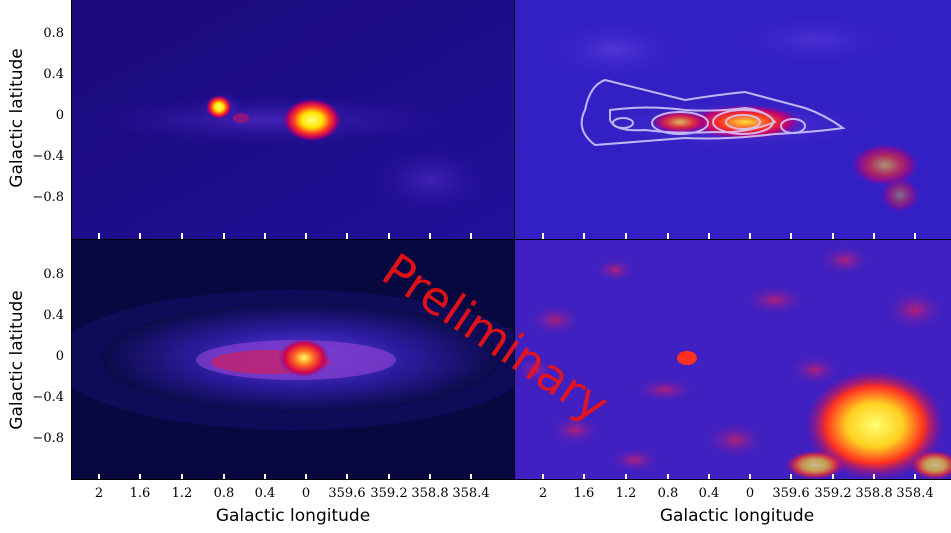 The width and height of the screenshot is (951, 533). What do you see at coordinates (514, 240) in the screenshot?
I see `panel-divider-vertical` at bounding box center [514, 240].